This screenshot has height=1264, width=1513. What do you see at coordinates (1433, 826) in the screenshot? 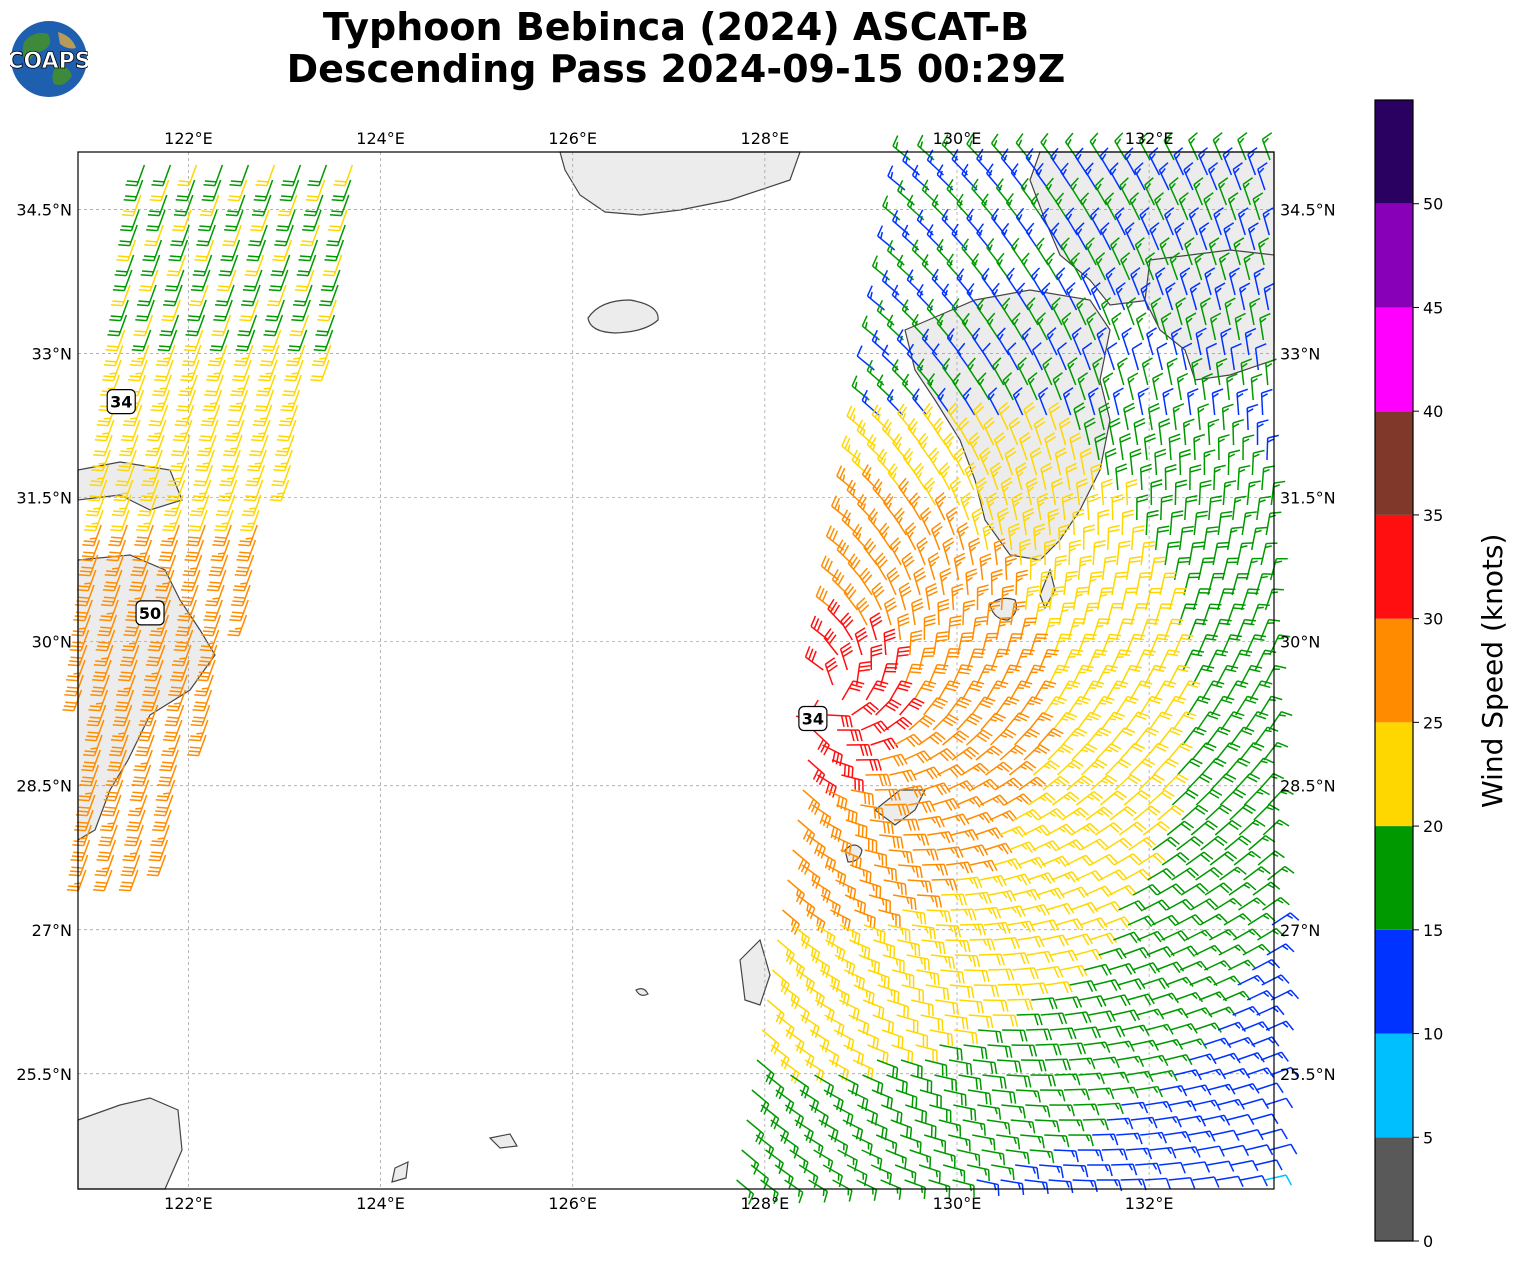
I see `colorbar-tick: 20` at bounding box center [1433, 826].